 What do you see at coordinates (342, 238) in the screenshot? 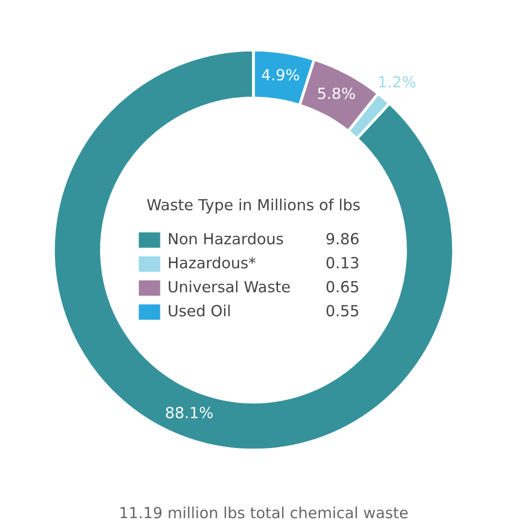
I see `text: 9.86` at bounding box center [342, 238].